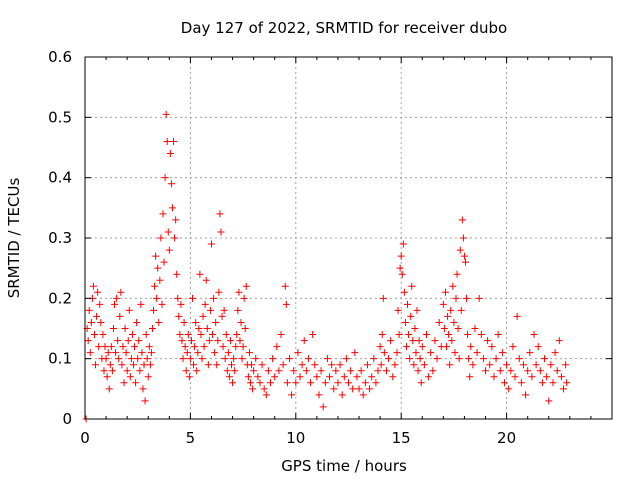 This screenshot has height=485, width=640. What do you see at coordinates (14, 238) in the screenshot?
I see `y-axis-label: SRMTID / TECUs` at bounding box center [14, 238].